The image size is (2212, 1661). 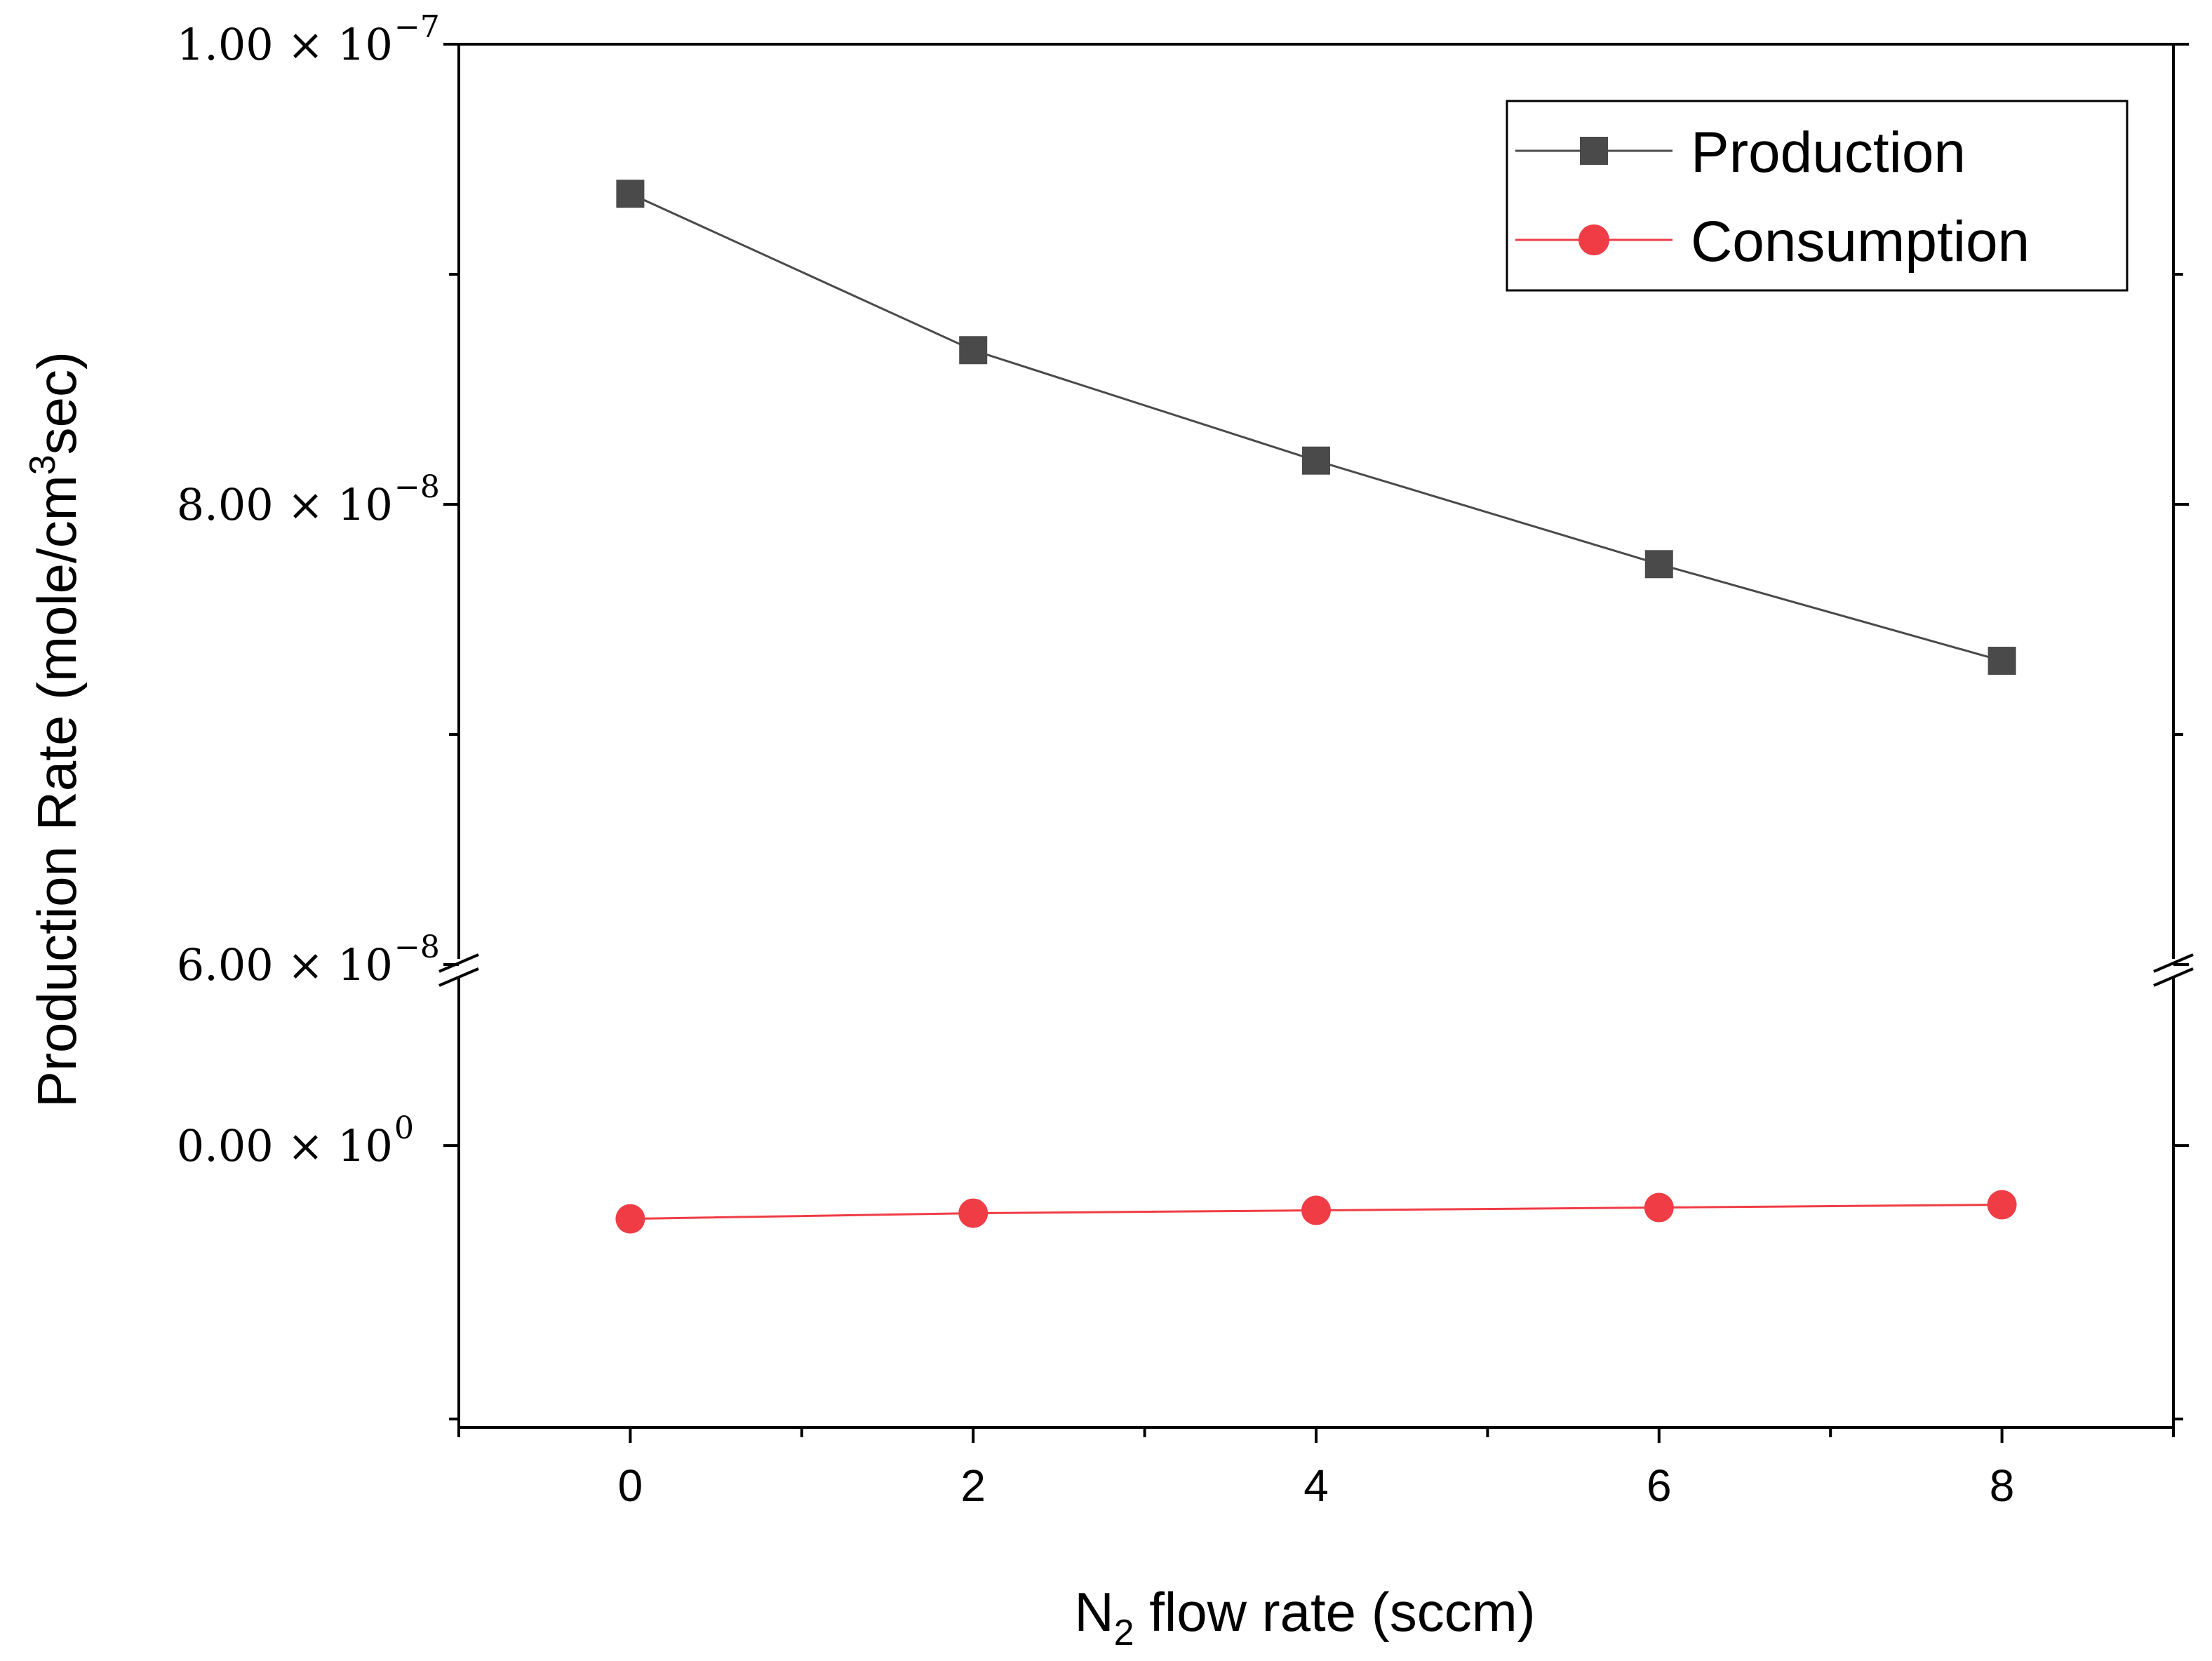 What do you see at coordinates (2002, 1485) in the screenshot?
I see `x-tick-label: 8` at bounding box center [2002, 1485].